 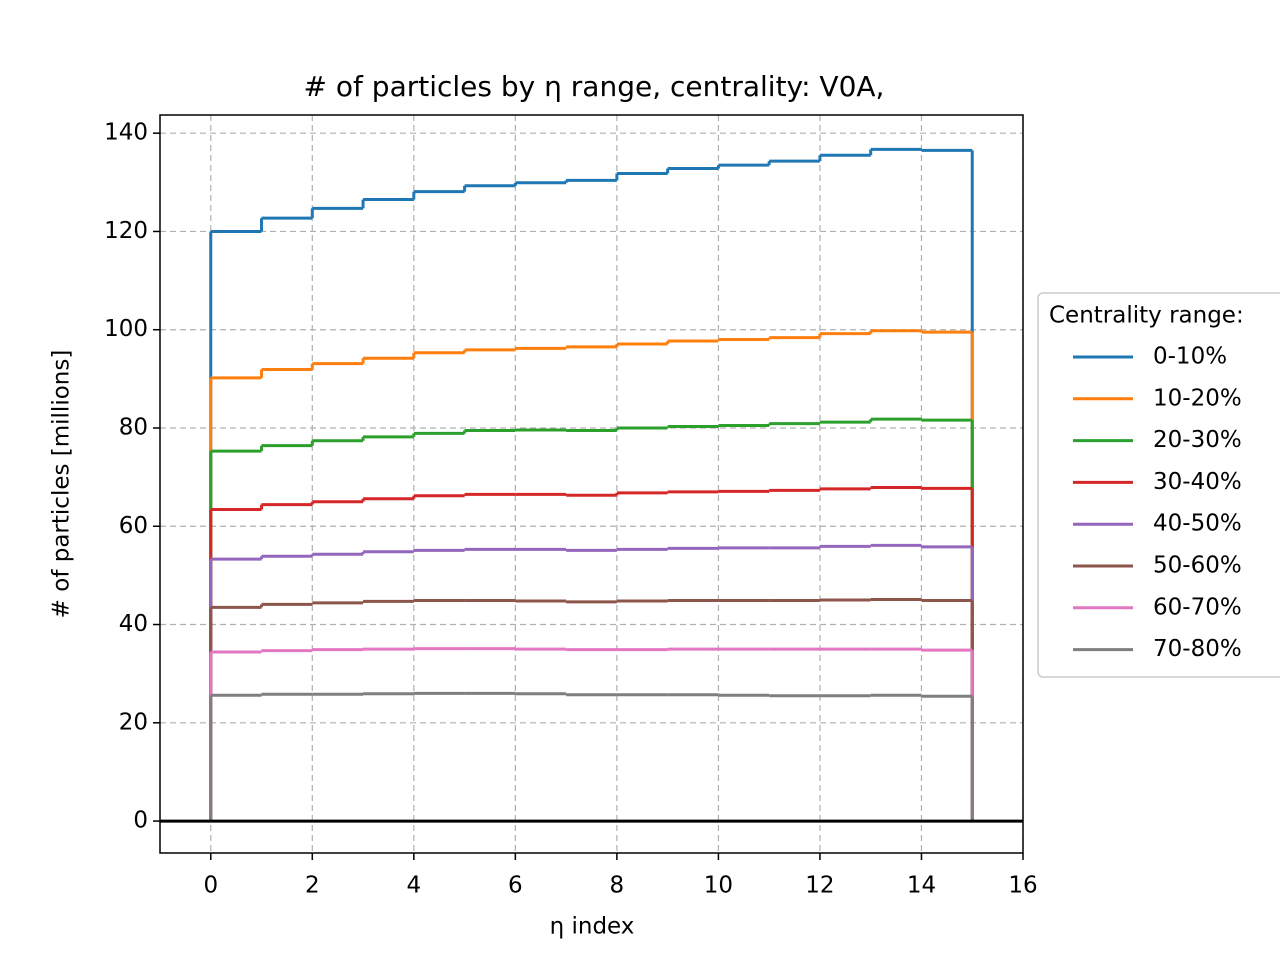 What do you see at coordinates (133, 722) in the screenshot?
I see `y-tick-label: 20` at bounding box center [133, 722].